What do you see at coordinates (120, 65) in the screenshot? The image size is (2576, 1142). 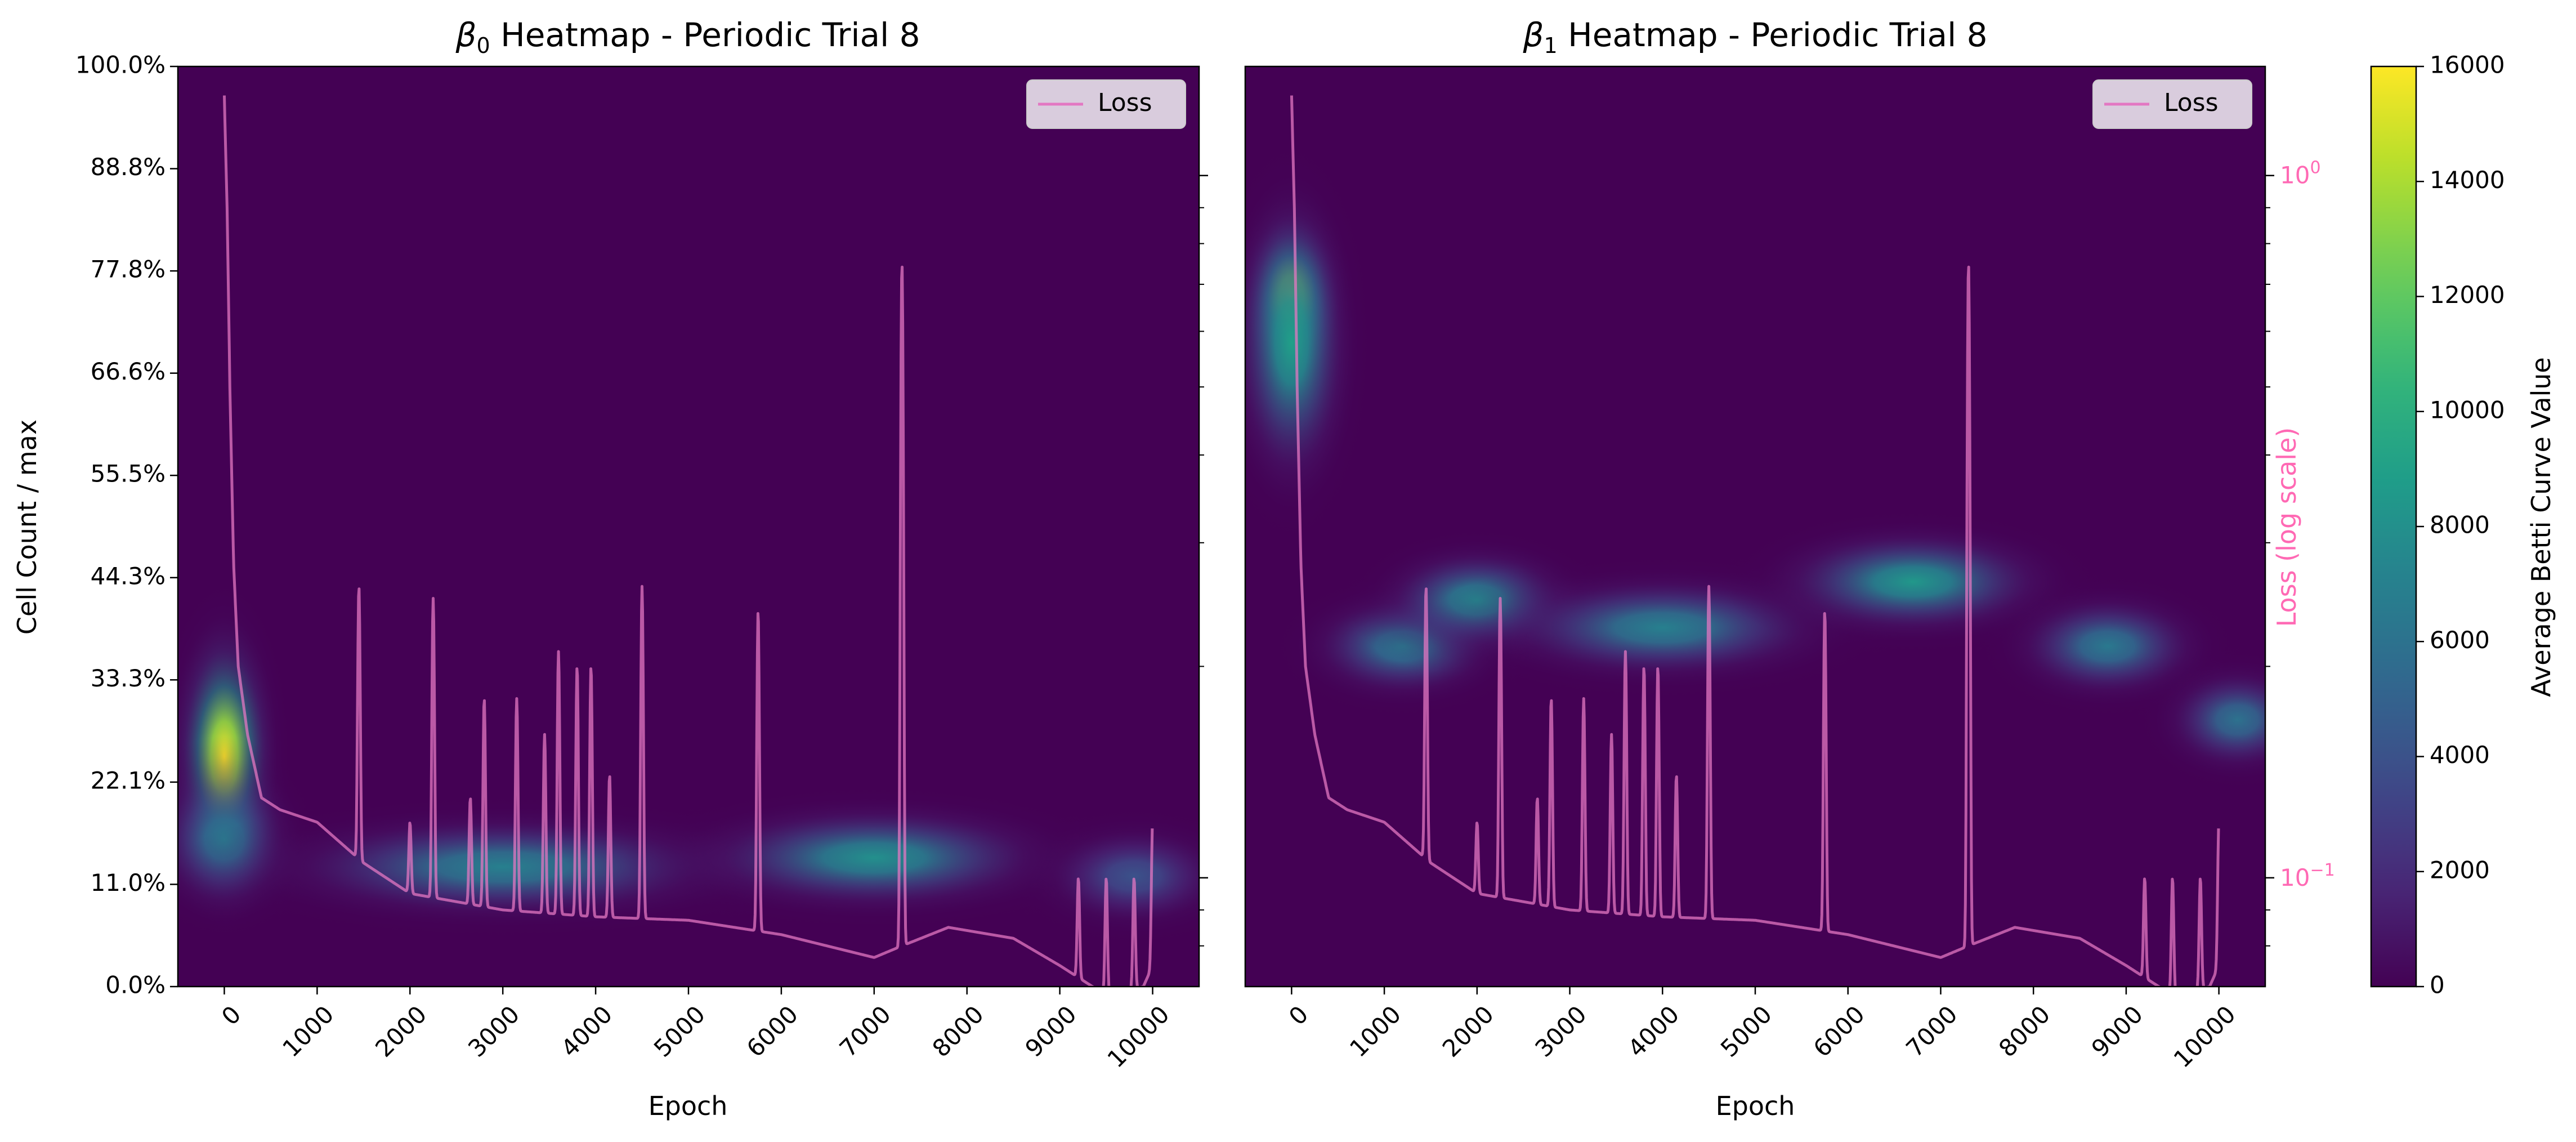 I see `y-tick-label: 100.0%` at bounding box center [120, 65].